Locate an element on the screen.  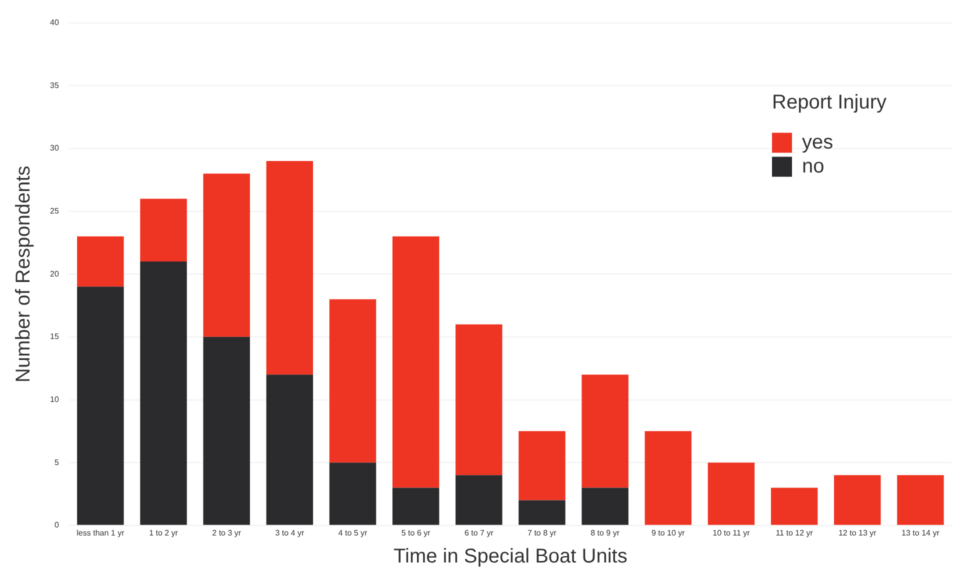
x-tick-label: 4 to 5 yr is located at coordinates (353, 533).